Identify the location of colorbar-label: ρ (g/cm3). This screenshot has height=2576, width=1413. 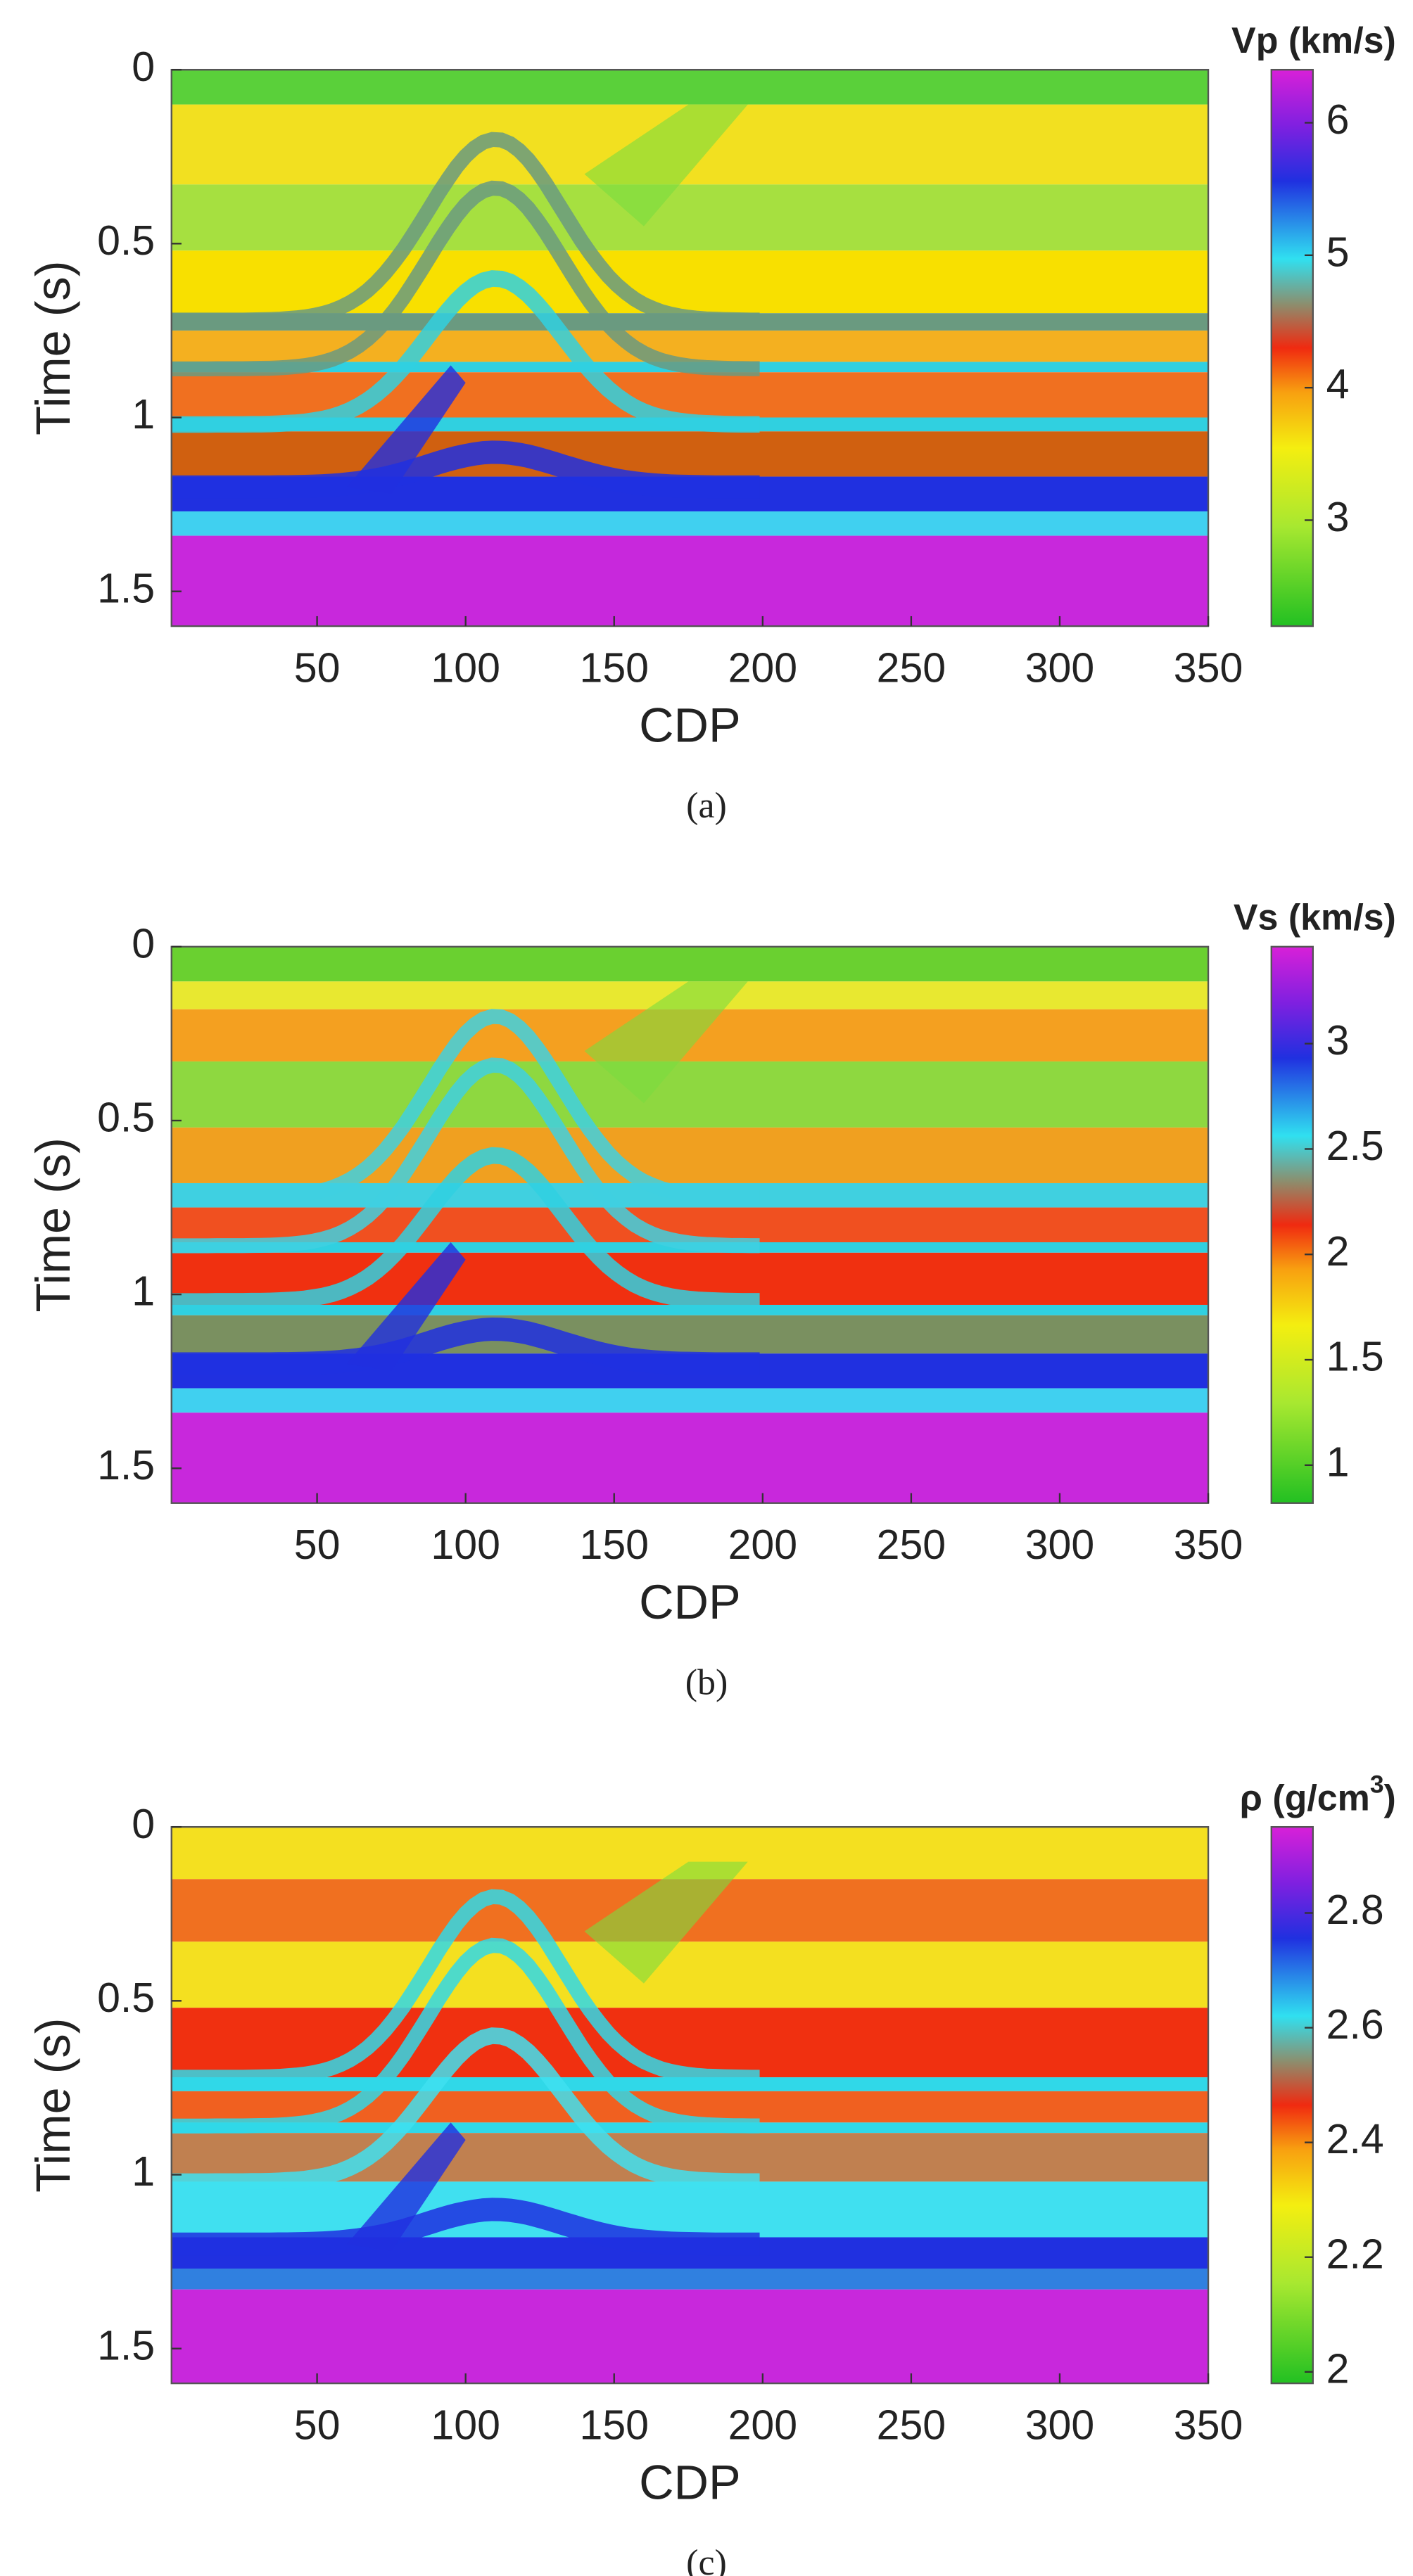
(1318, 1794).